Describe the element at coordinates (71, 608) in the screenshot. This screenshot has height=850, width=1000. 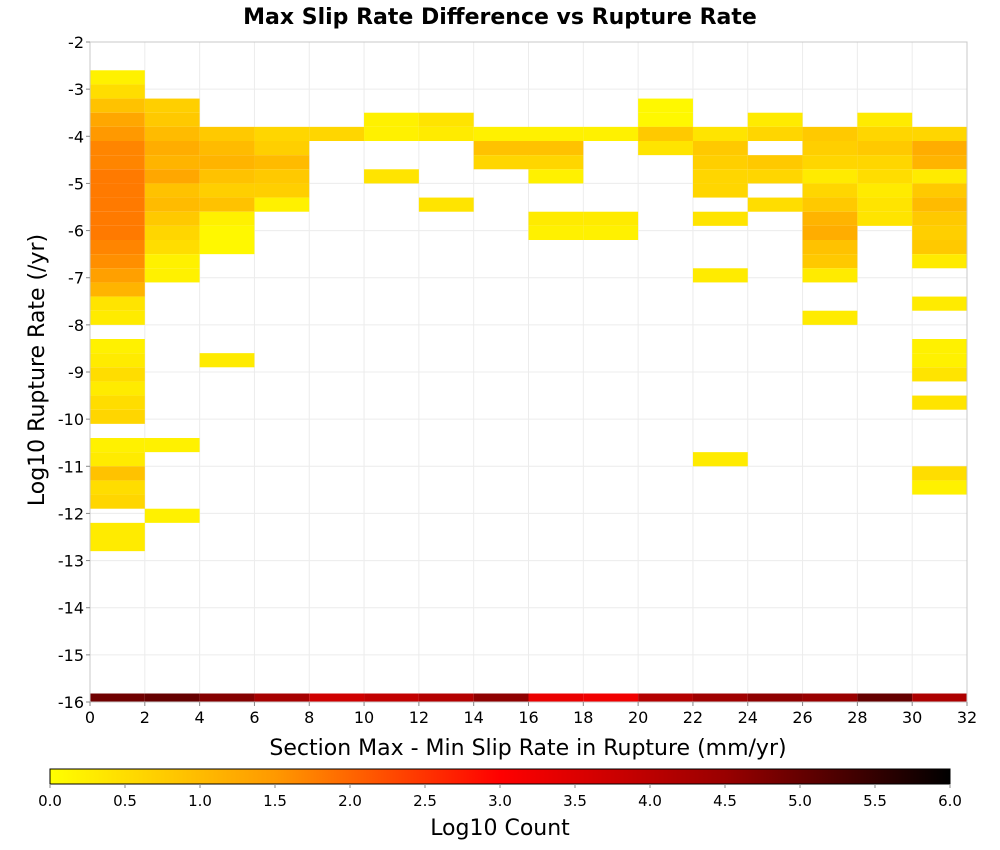
I see `y-tick-label: -14` at that location.